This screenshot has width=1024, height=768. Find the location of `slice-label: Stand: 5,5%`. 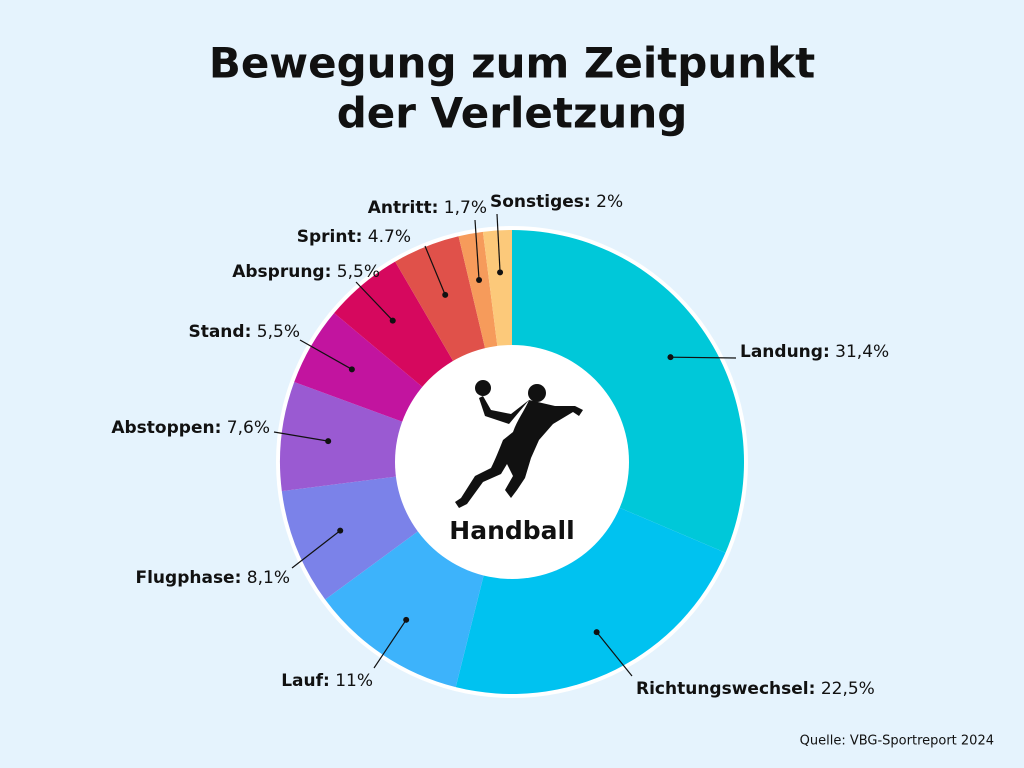

slice-label: Stand: 5,5% is located at coordinates (244, 332).